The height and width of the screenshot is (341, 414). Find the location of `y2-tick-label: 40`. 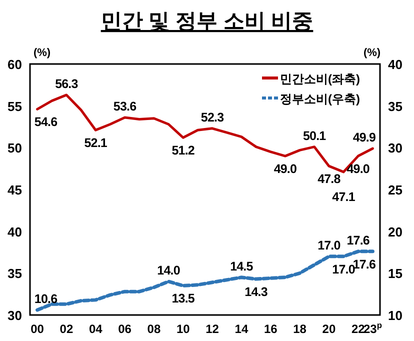

y2-tick-label: 40 is located at coordinates (395, 64).